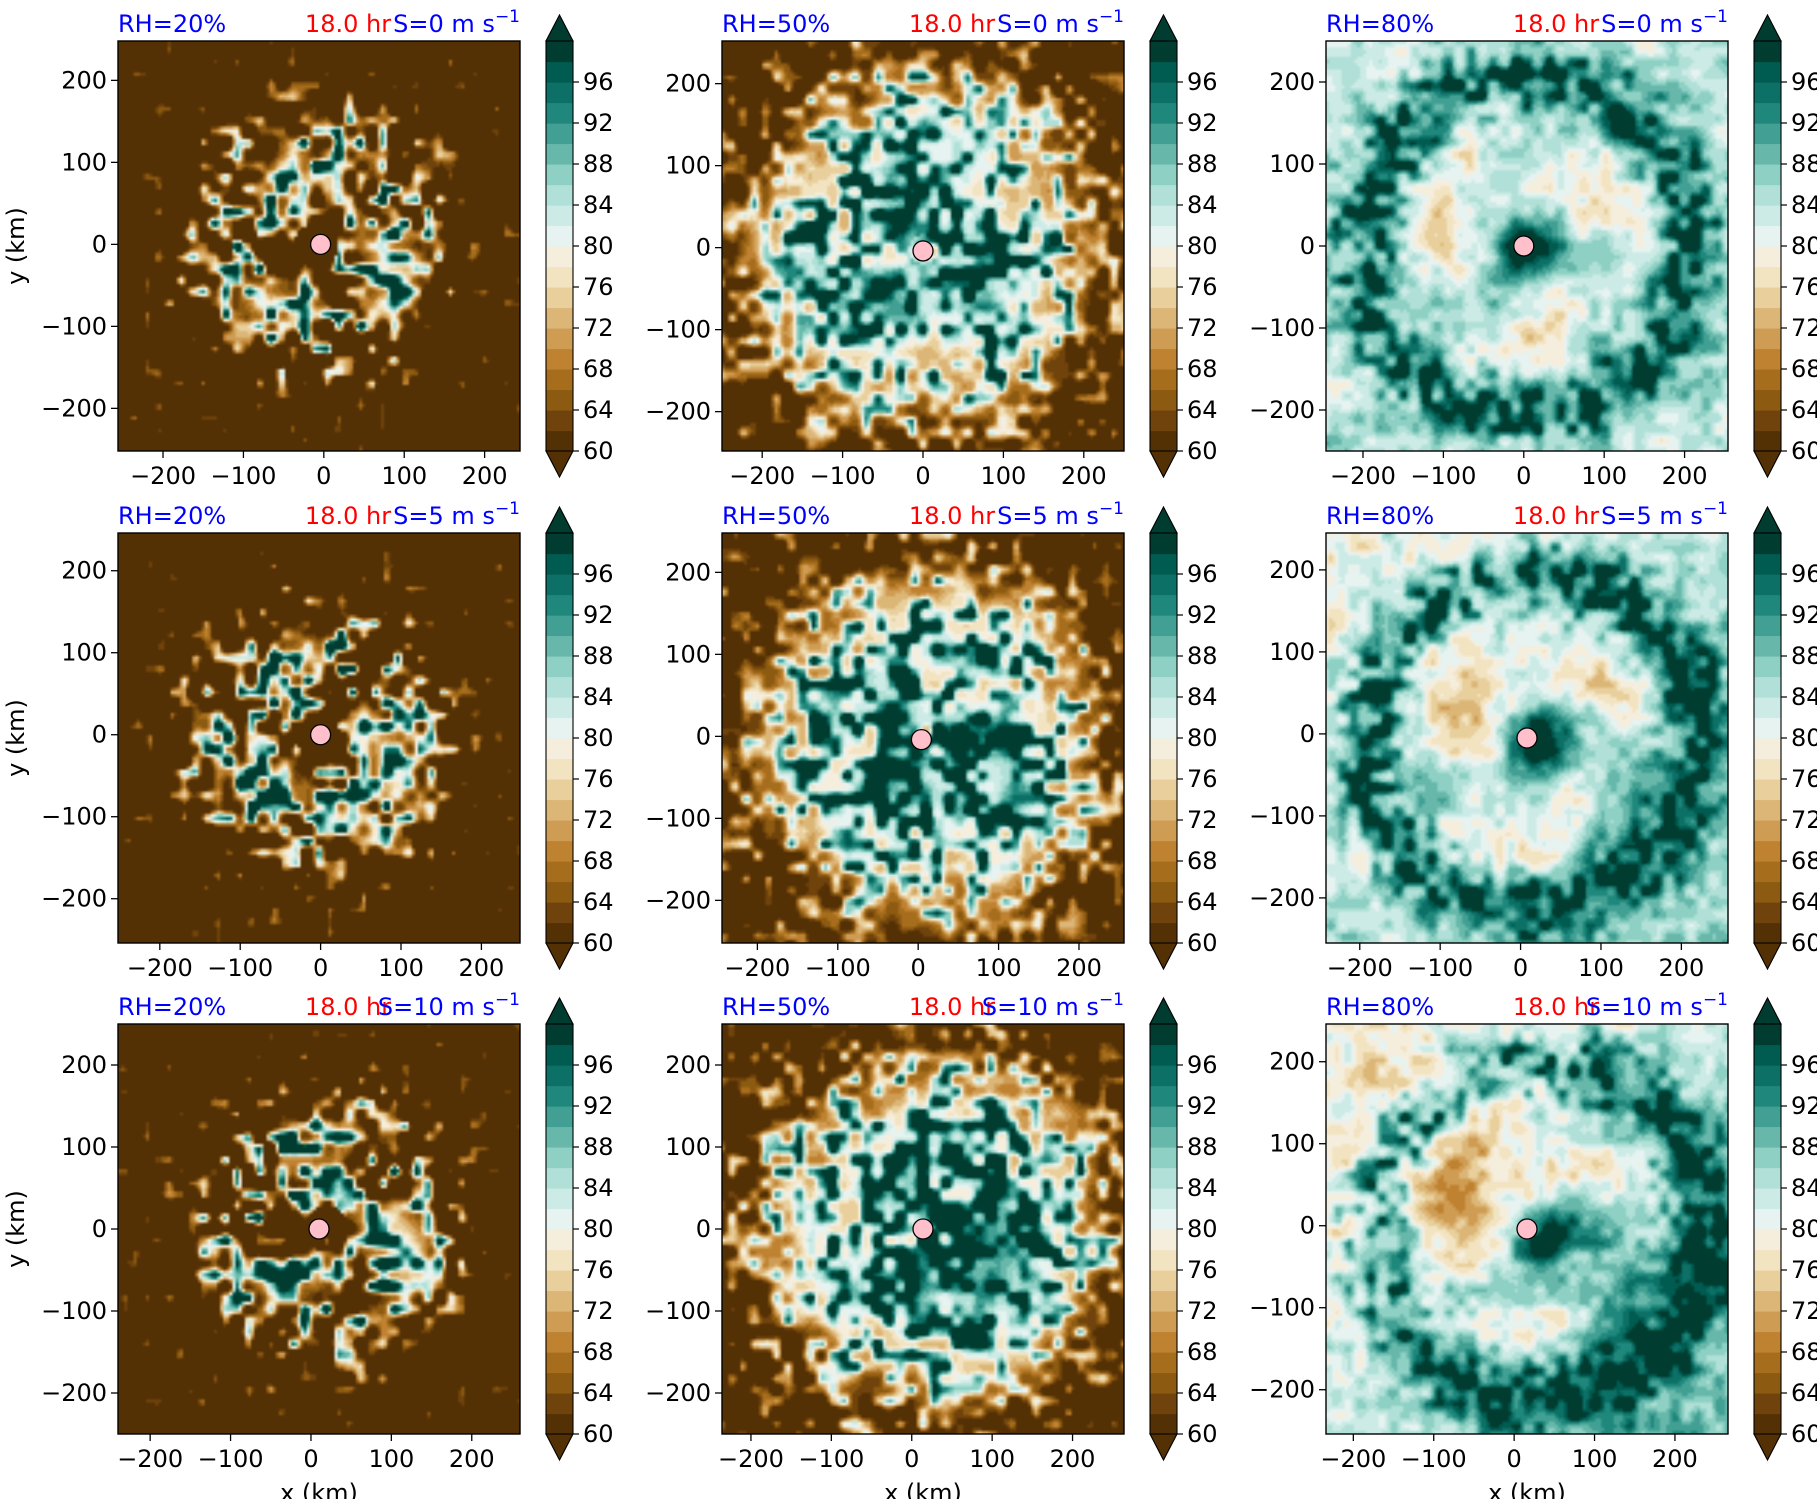 The width and height of the screenshot is (1817, 1499). What do you see at coordinates (911, 1459) in the screenshot?
I see `x-tick-label: 0` at bounding box center [911, 1459].